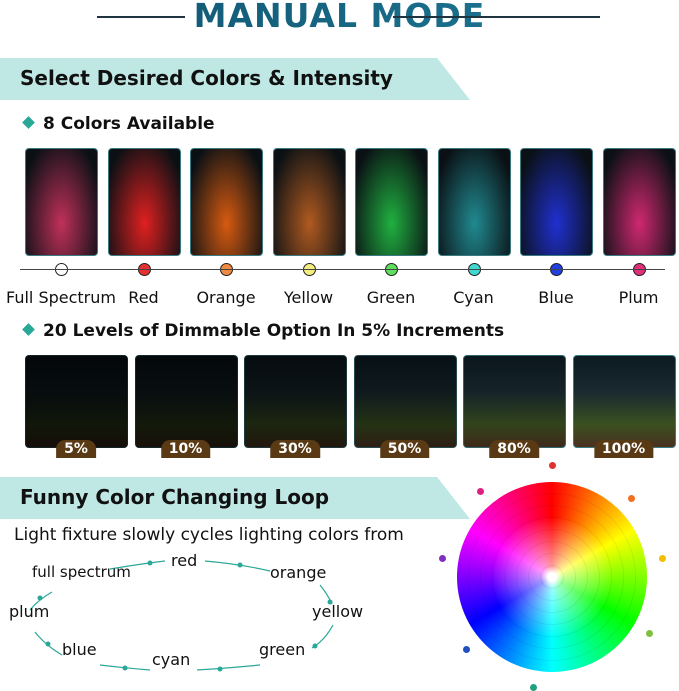 The image size is (679, 691). What do you see at coordinates (295, 449) in the screenshot?
I see `level-badge: 30%` at bounding box center [295, 449].